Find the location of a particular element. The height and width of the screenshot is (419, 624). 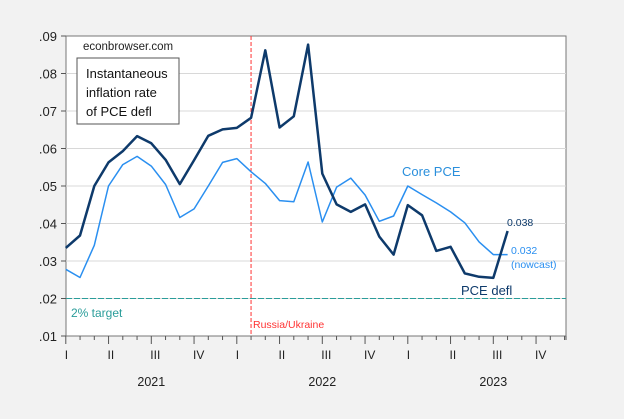

pce-defl-label: PCE defl is located at coordinates (486, 290).